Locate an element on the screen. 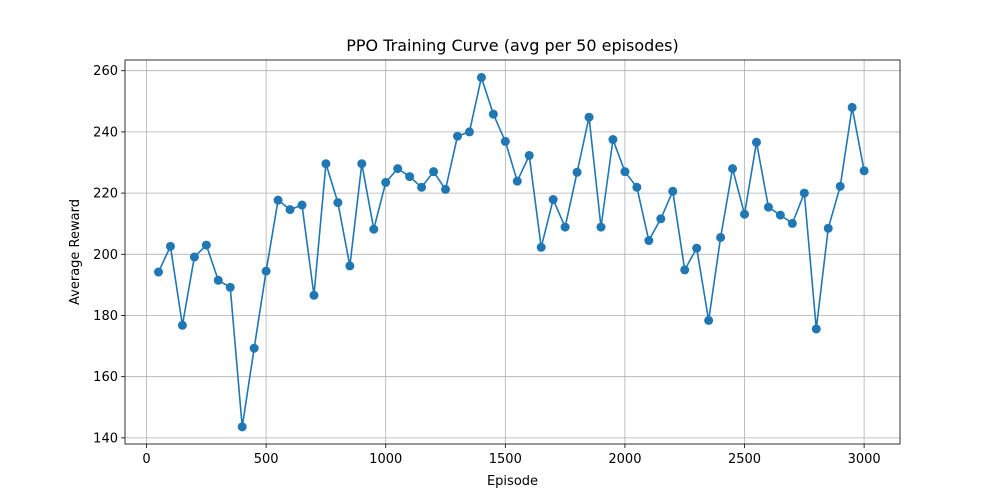  x-axis-label: Episode is located at coordinates (512, 481).